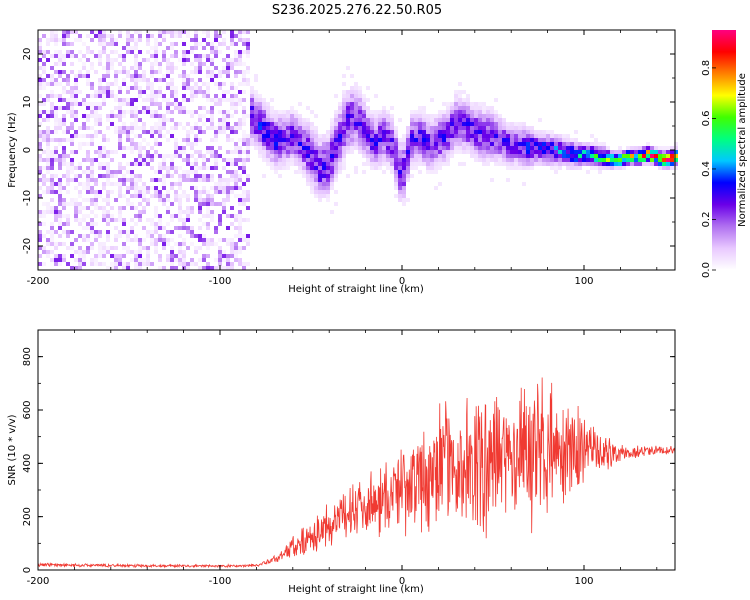  I want to click on colorbar-tick-label: 0.4, so click(706, 169).